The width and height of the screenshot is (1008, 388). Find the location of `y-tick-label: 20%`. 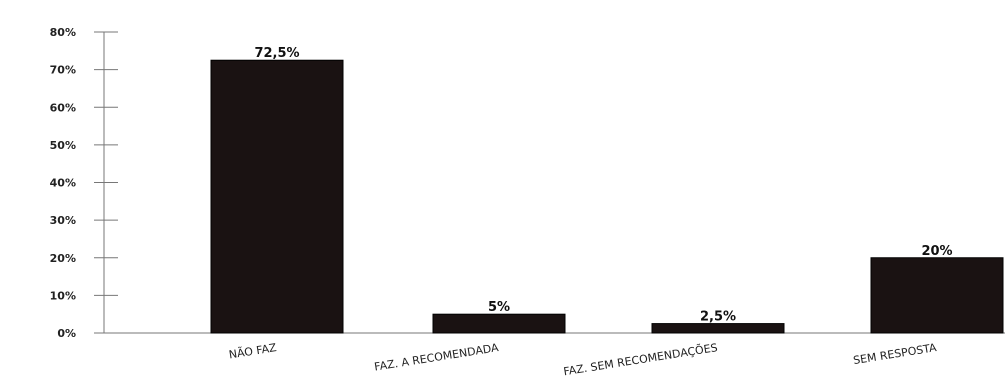

y-tick-label: 20% is located at coordinates (63, 258).